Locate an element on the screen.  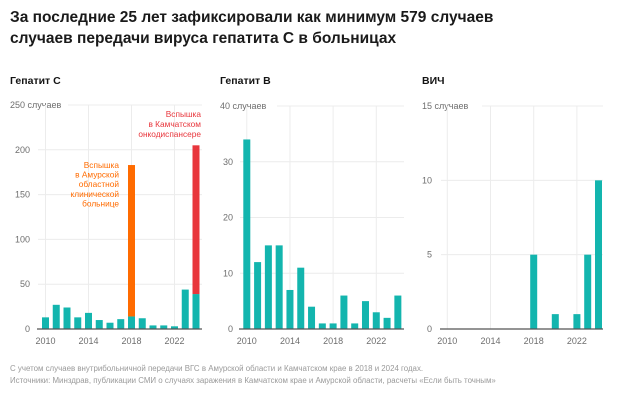
y-tick-label: 50 is located at coordinates (25, 284).